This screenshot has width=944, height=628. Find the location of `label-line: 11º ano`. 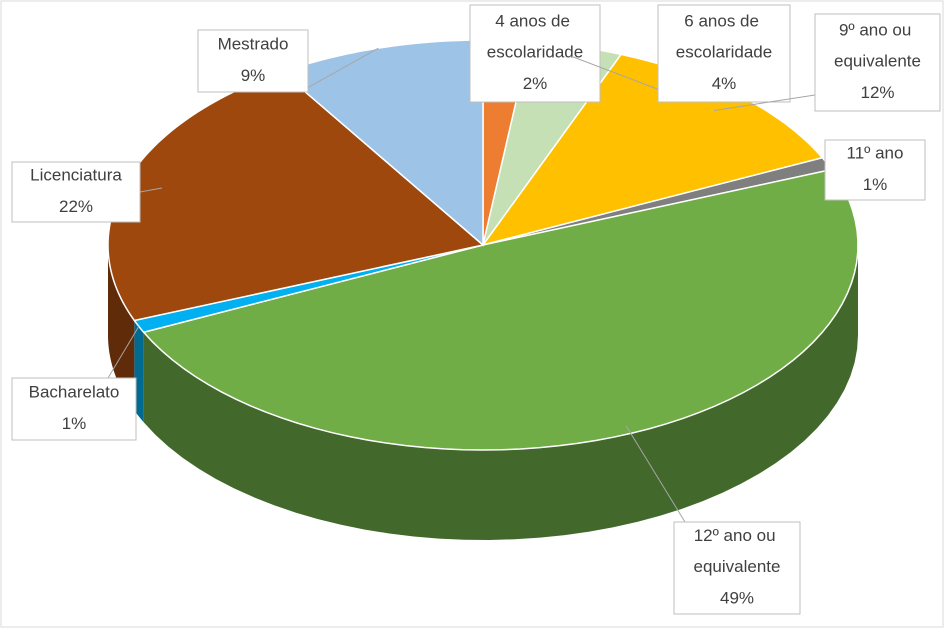

label-line: 11º ano is located at coordinates (875, 153).